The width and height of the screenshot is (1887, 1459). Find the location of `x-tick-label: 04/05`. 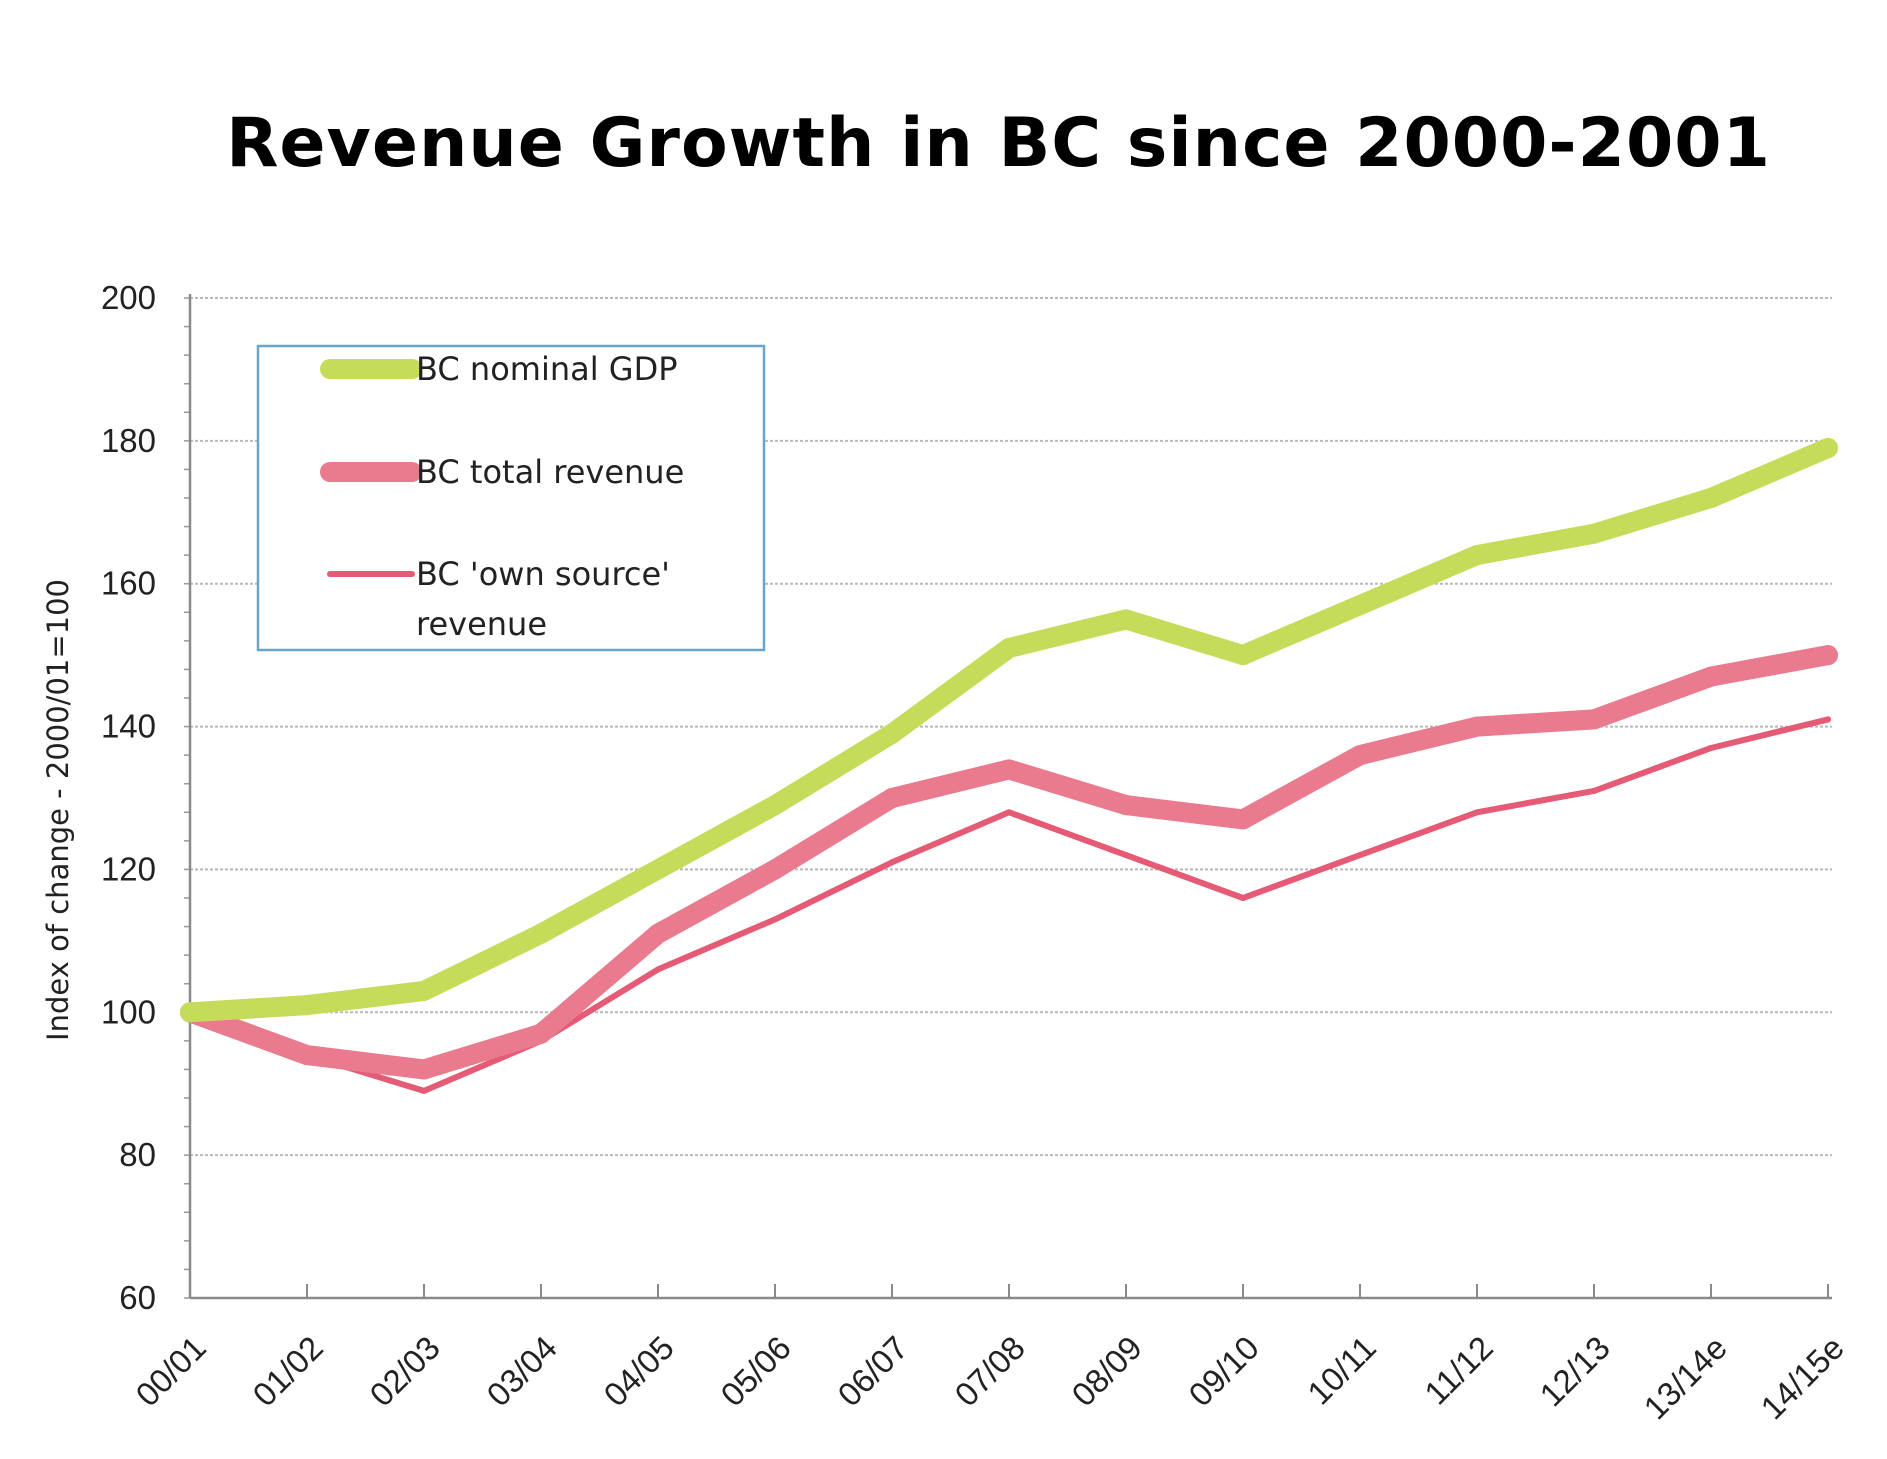

x-tick-label: 04/05 is located at coordinates (638, 1371).